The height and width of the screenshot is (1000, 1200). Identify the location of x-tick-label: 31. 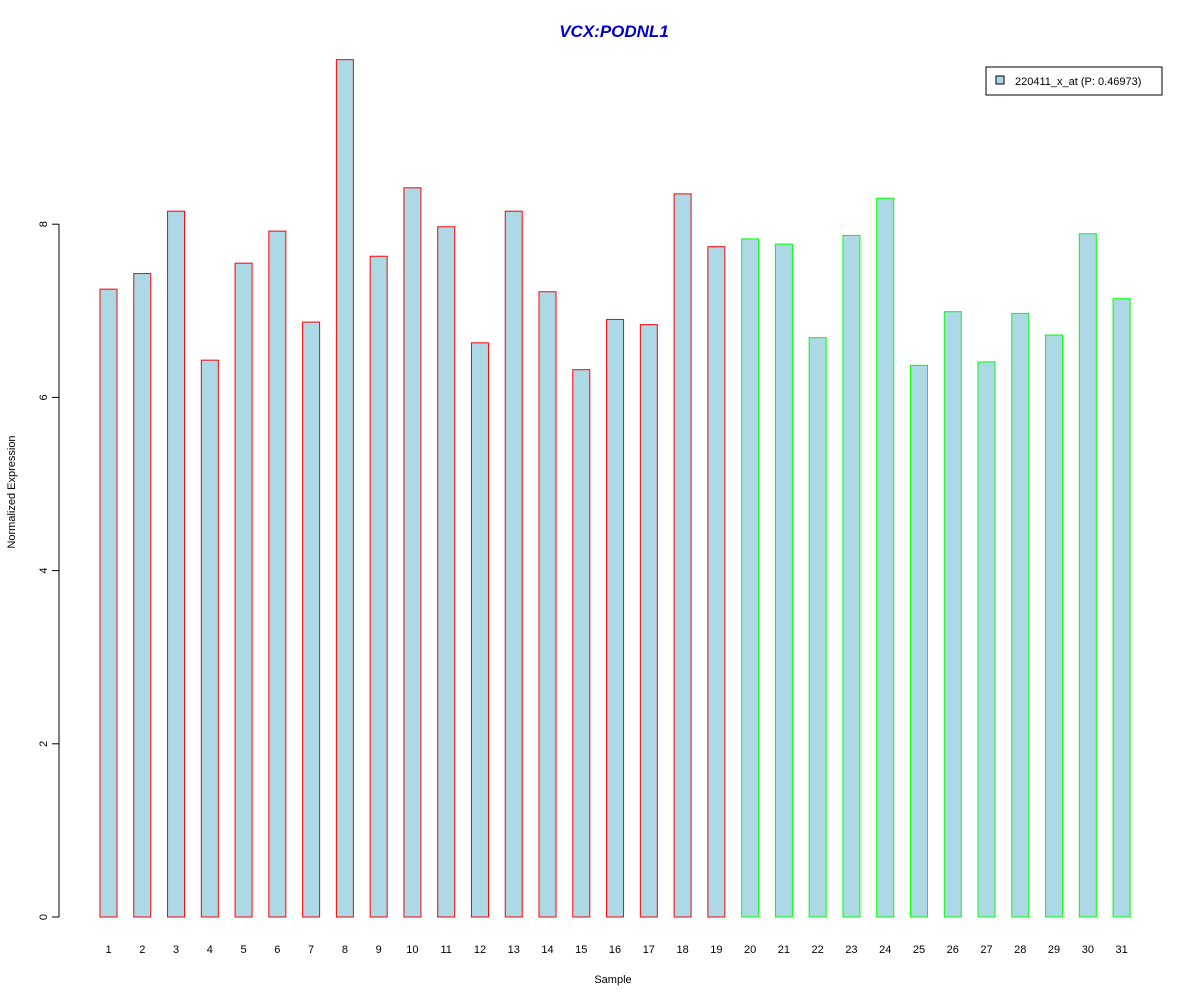
(1121, 950).